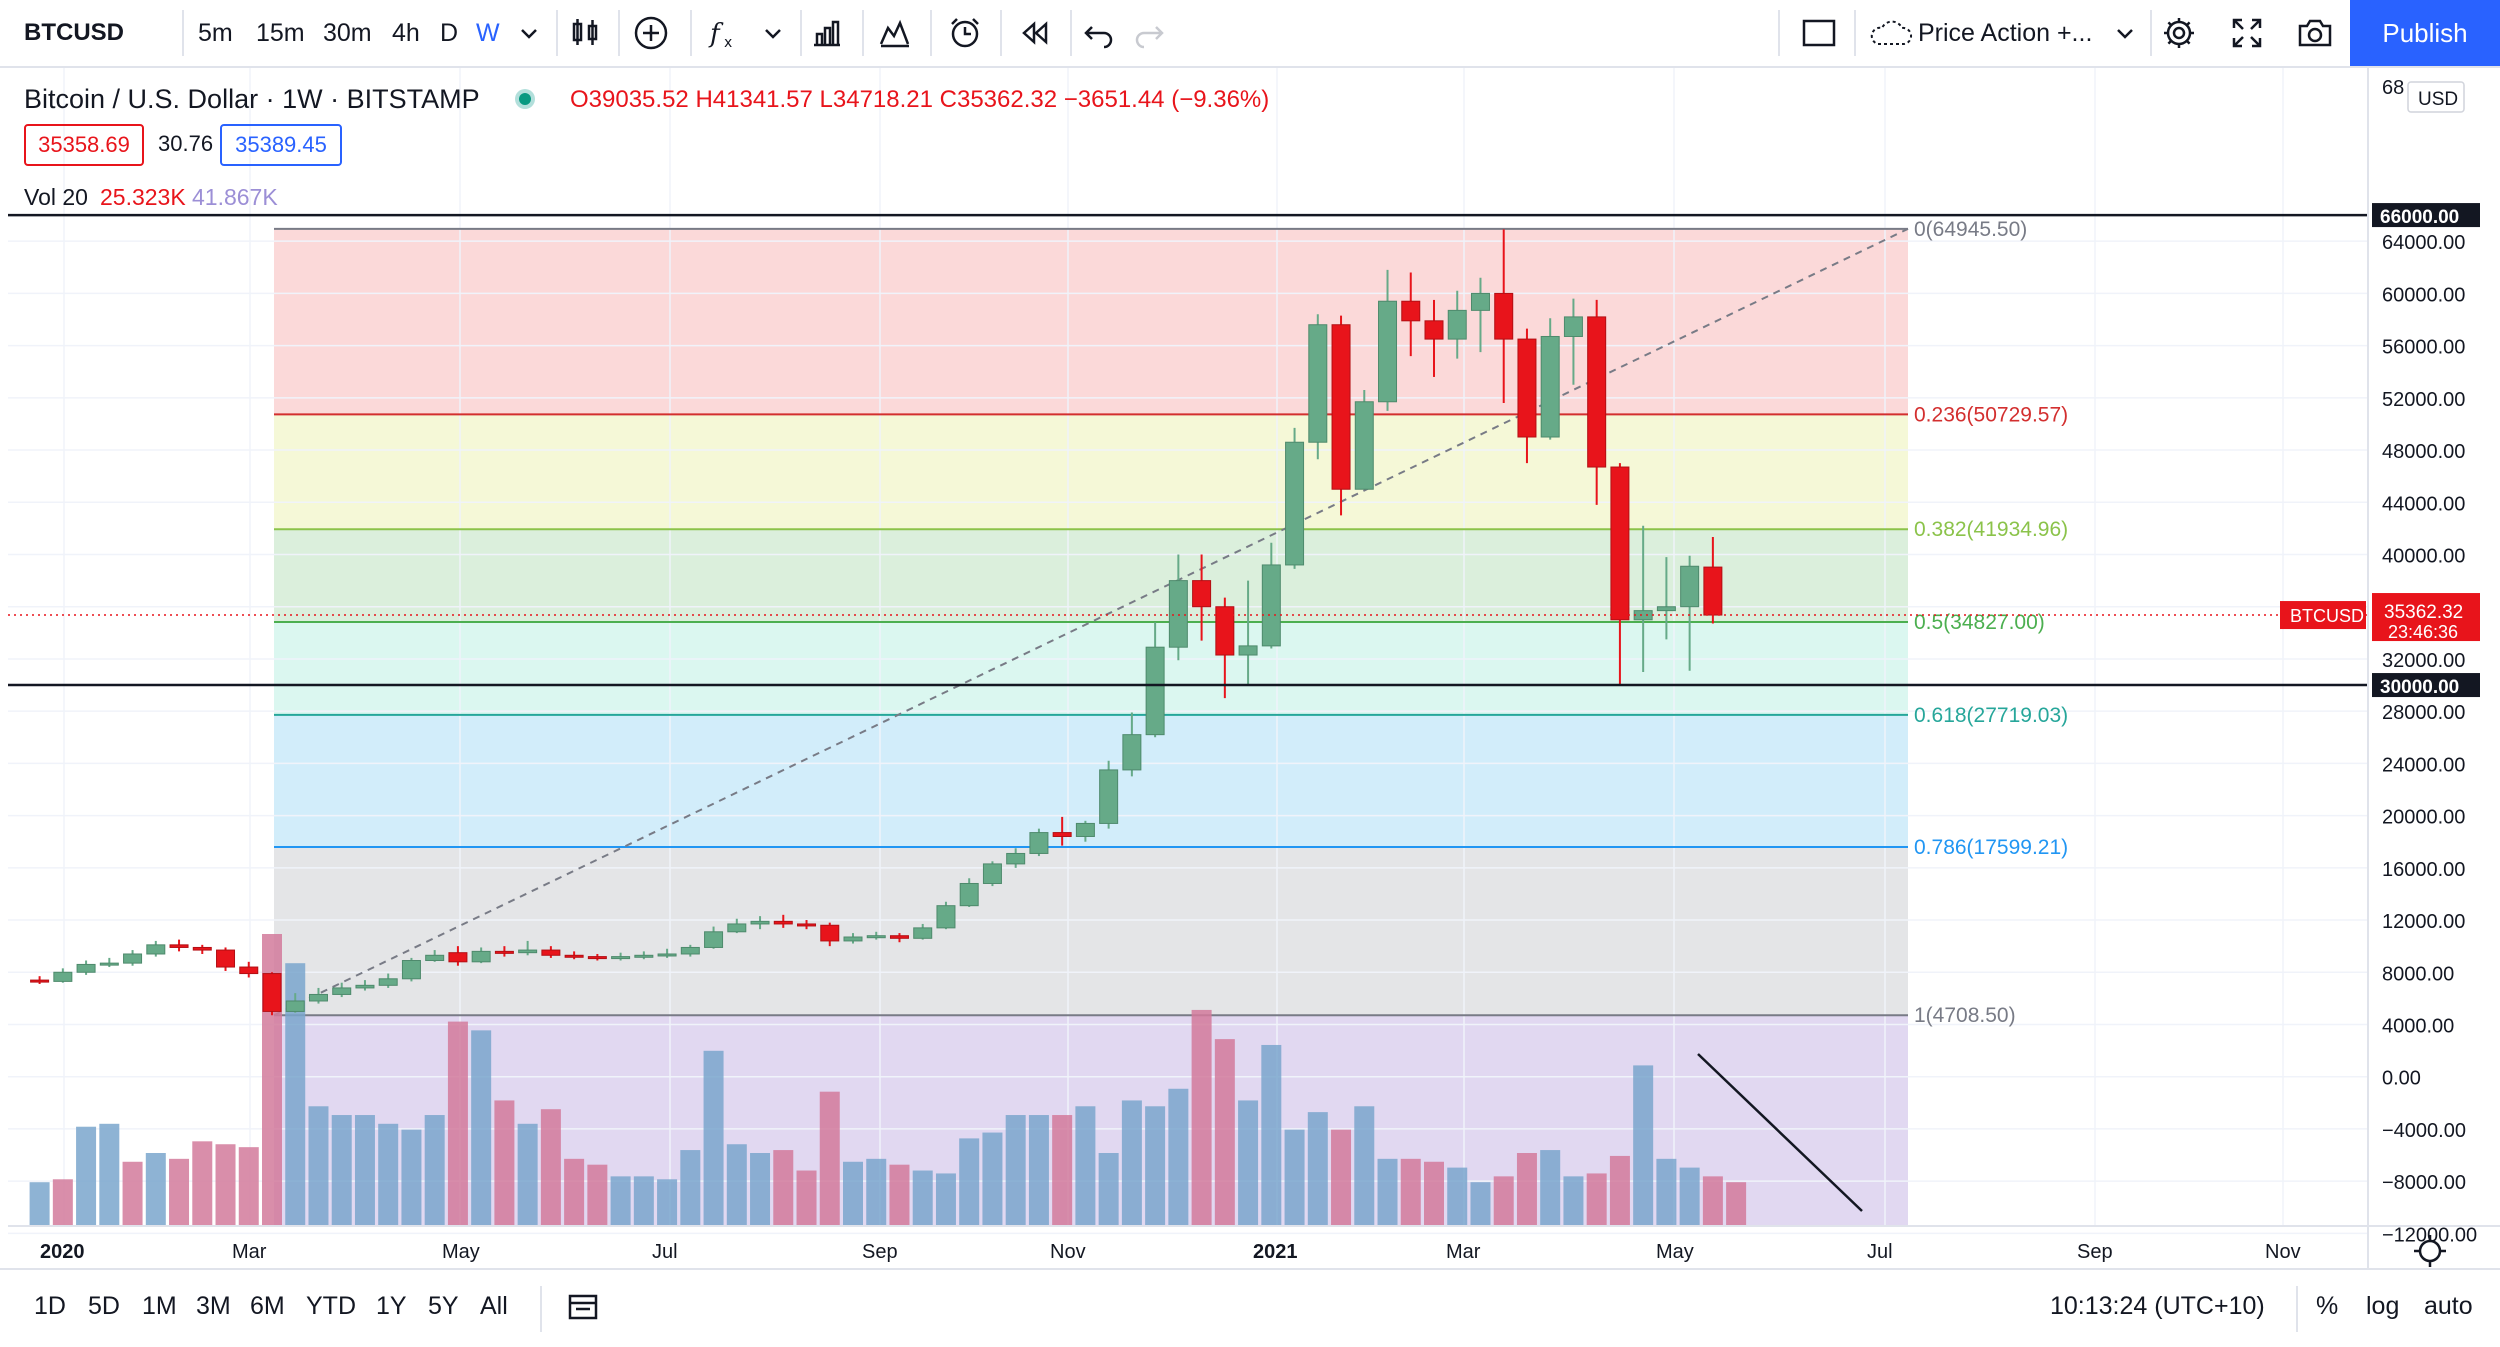 Image resolution: width=2500 pixels, height=1347 pixels. Describe the element at coordinates (443, 1306) in the screenshot. I see `range-5y: 5Y` at that location.